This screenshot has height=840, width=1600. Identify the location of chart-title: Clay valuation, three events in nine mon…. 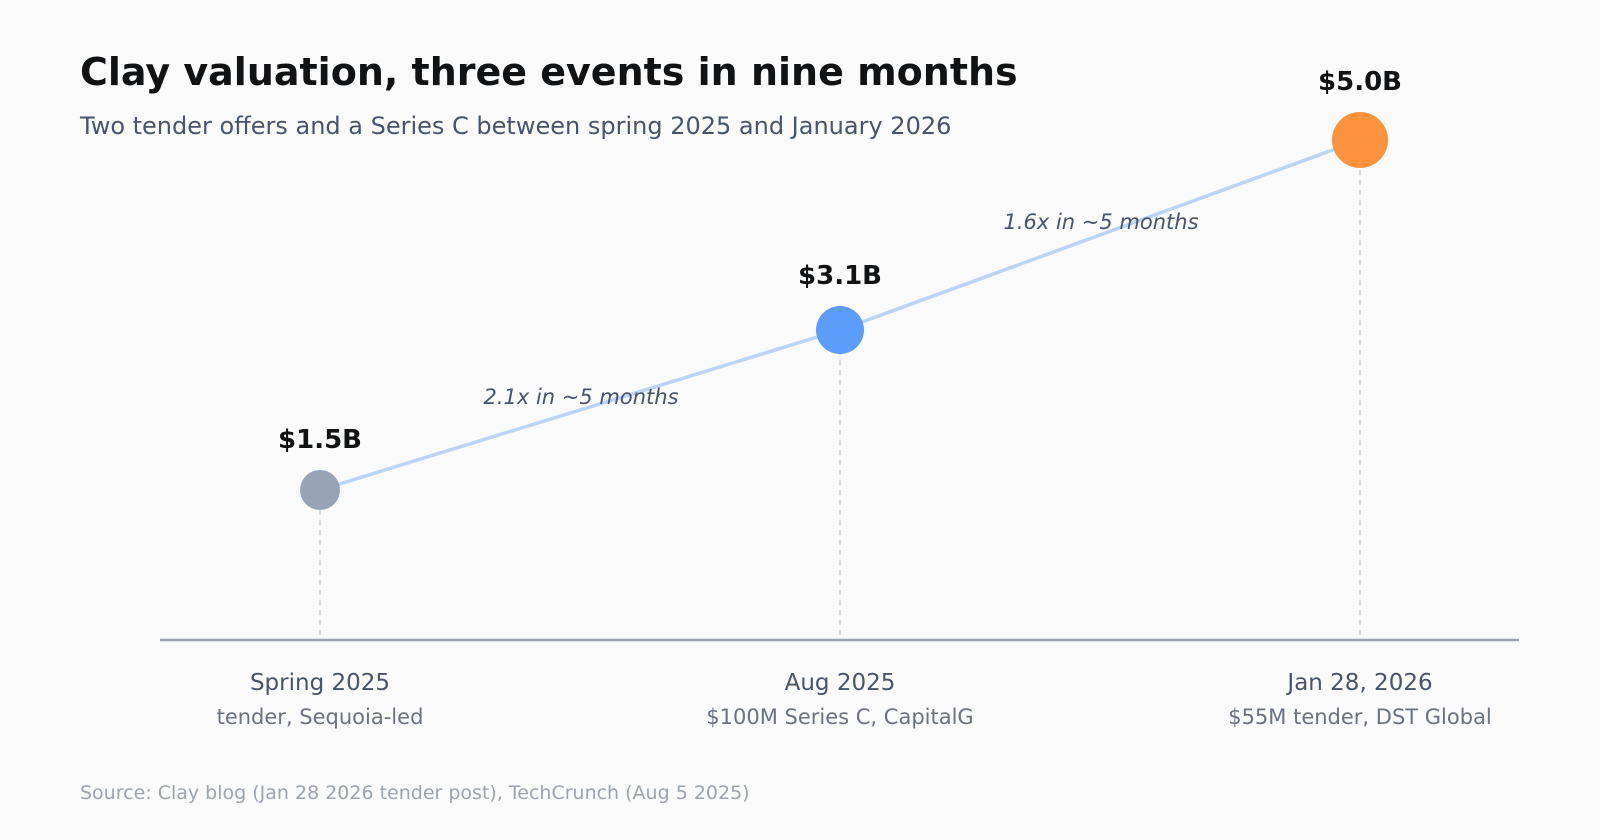
(549, 72).